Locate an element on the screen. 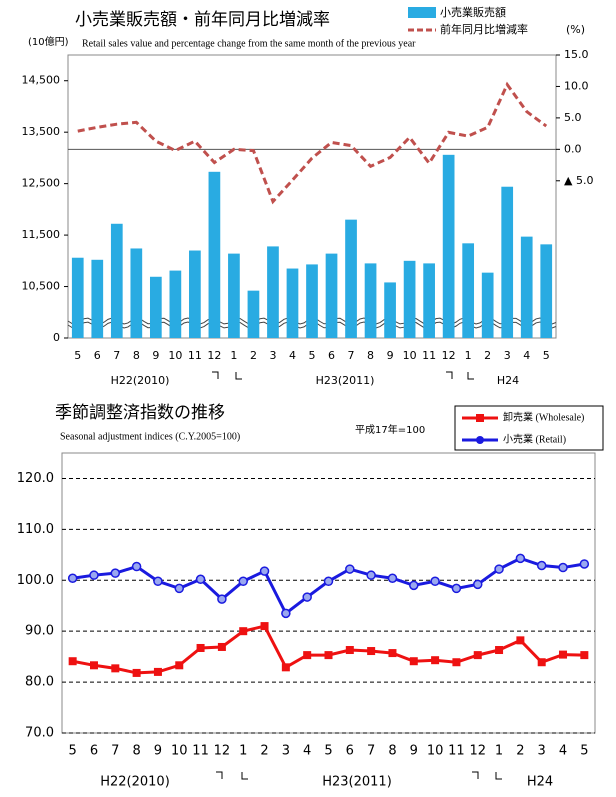 Image resolution: width=616 pixels, height=797 pixels. x-tick-label: 12 is located at coordinates (449, 355).